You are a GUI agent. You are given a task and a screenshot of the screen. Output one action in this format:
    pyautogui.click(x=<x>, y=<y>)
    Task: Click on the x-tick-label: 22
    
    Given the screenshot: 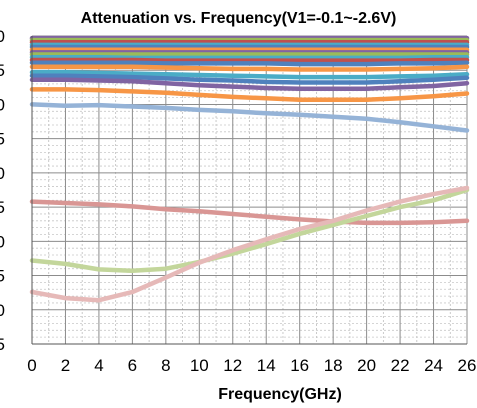 What is the action you would take?
    pyautogui.click(x=400, y=365)
    